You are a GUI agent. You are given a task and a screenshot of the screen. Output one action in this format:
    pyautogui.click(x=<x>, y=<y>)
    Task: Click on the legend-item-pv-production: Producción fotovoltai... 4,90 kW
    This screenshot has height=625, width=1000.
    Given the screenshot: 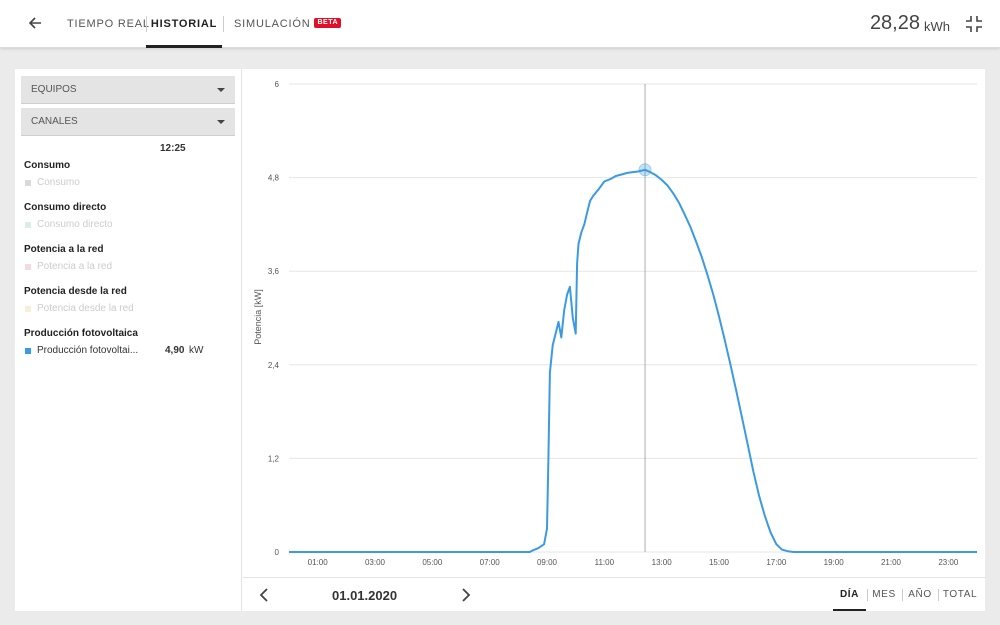 What is the action you would take?
    pyautogui.click(x=129, y=352)
    